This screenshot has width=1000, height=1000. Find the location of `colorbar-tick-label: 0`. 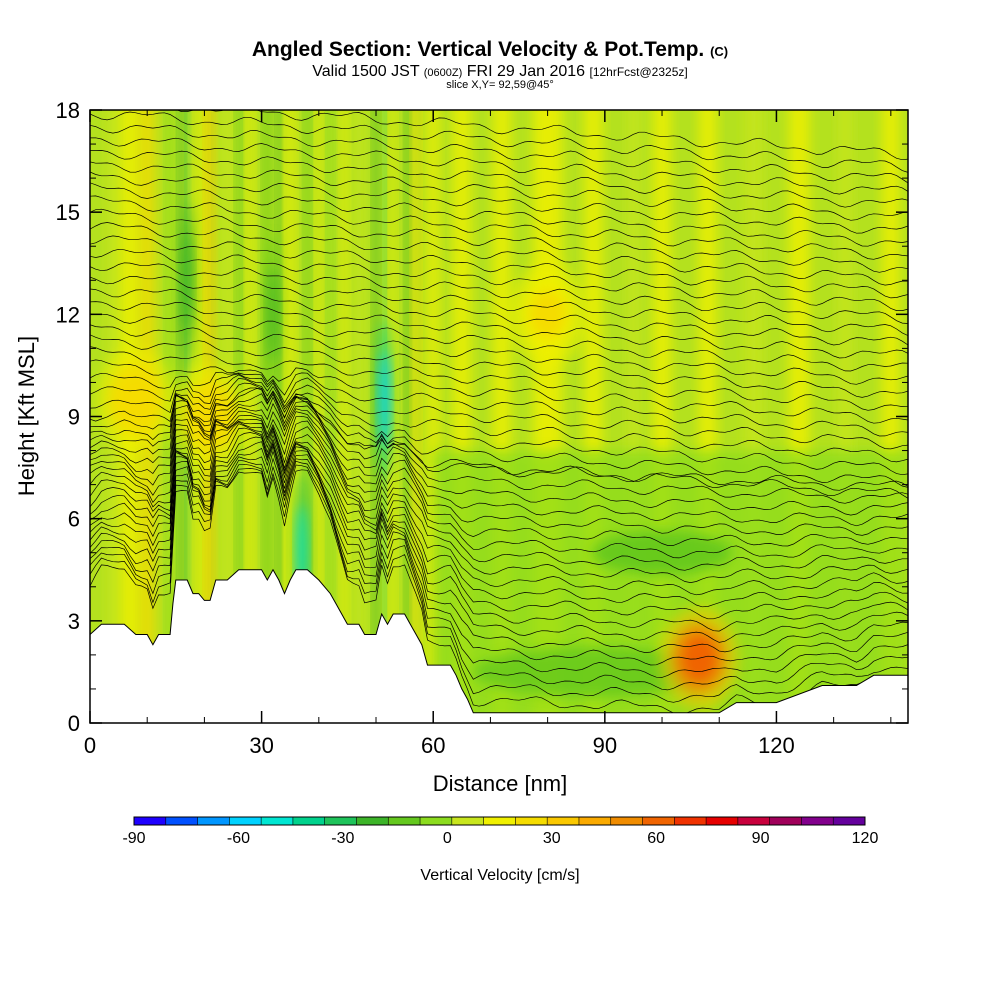

colorbar-tick-label: 0 is located at coordinates (447, 838).